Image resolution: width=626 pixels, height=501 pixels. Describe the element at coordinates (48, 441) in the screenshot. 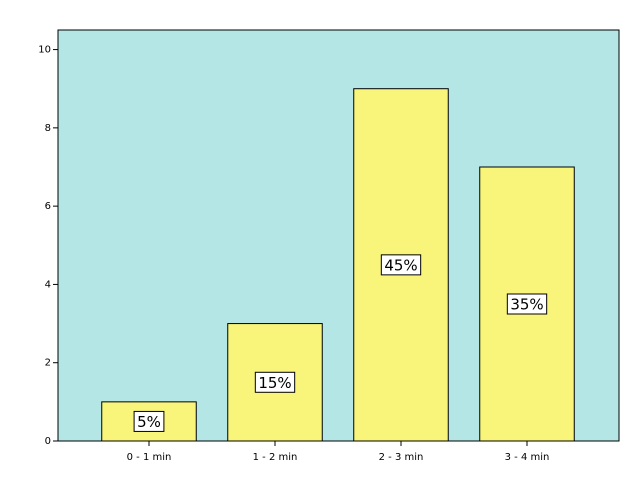

I see `y-tick-label: 0` at that location.